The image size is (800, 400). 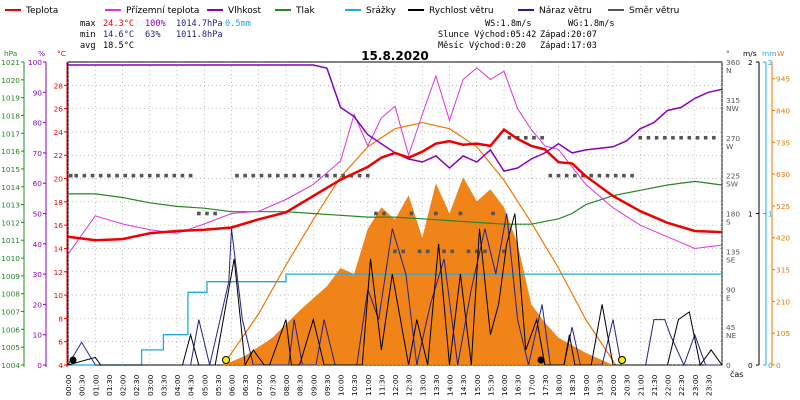 What do you see at coordinates (354, 385) in the screenshot?
I see `x-tick-label: 10:30` at bounding box center [354, 385].